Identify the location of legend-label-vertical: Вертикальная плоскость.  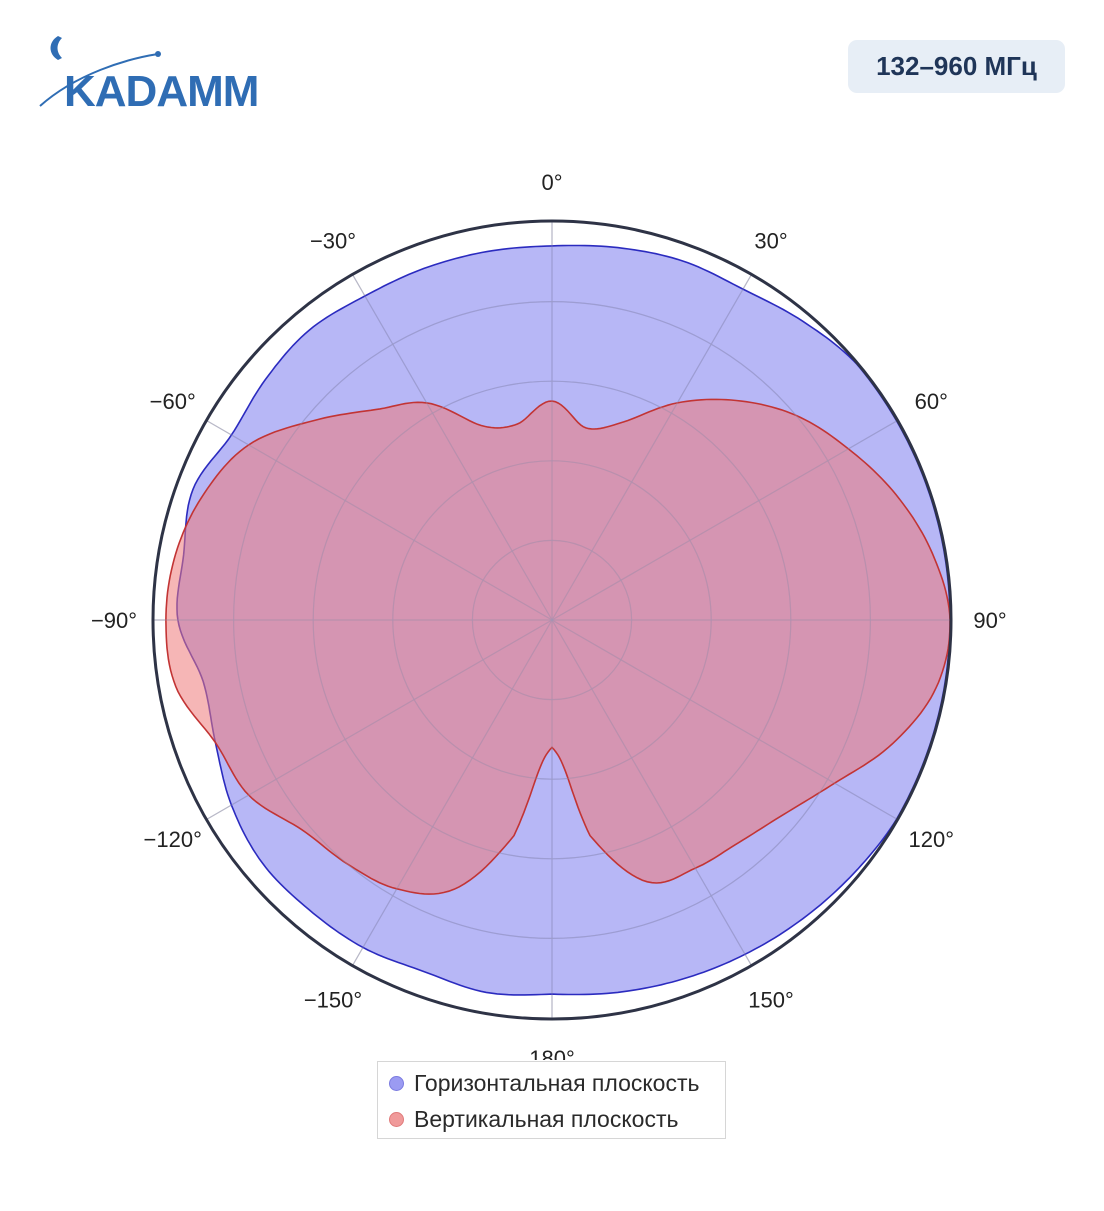
(546, 1118).